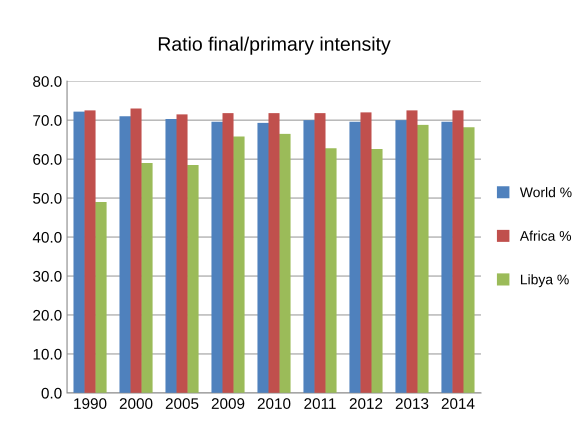 The width and height of the screenshot is (583, 439). What do you see at coordinates (274, 45) in the screenshot?
I see `chart-title: Ratio final/primary intensity` at bounding box center [274, 45].